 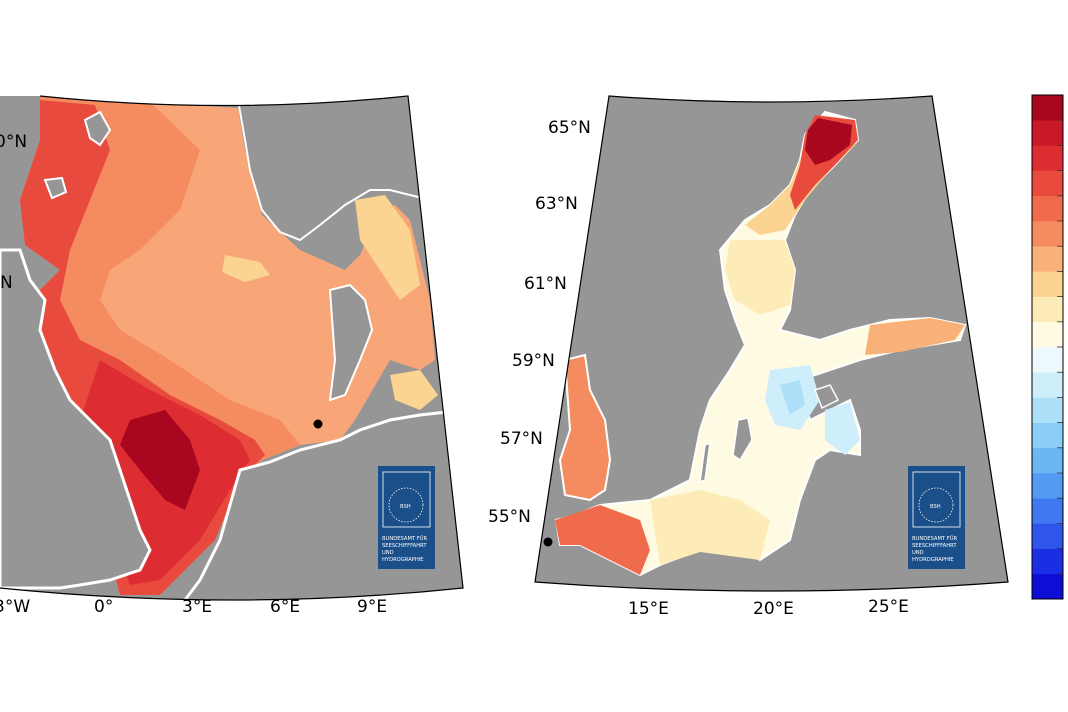 What do you see at coordinates (97, 128) in the screenshot?
I see `shetland-islands` at bounding box center [97, 128].